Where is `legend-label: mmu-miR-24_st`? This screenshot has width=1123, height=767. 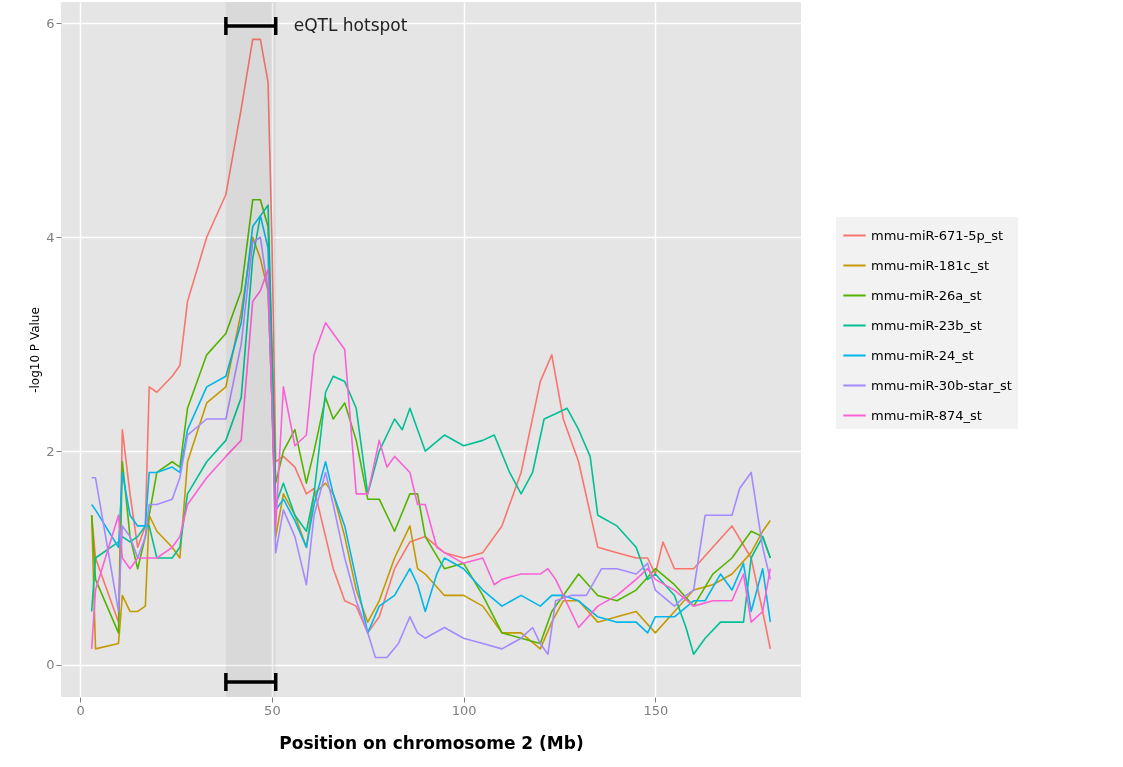 legend-label: mmu-miR-24_st is located at coordinates (922, 355).